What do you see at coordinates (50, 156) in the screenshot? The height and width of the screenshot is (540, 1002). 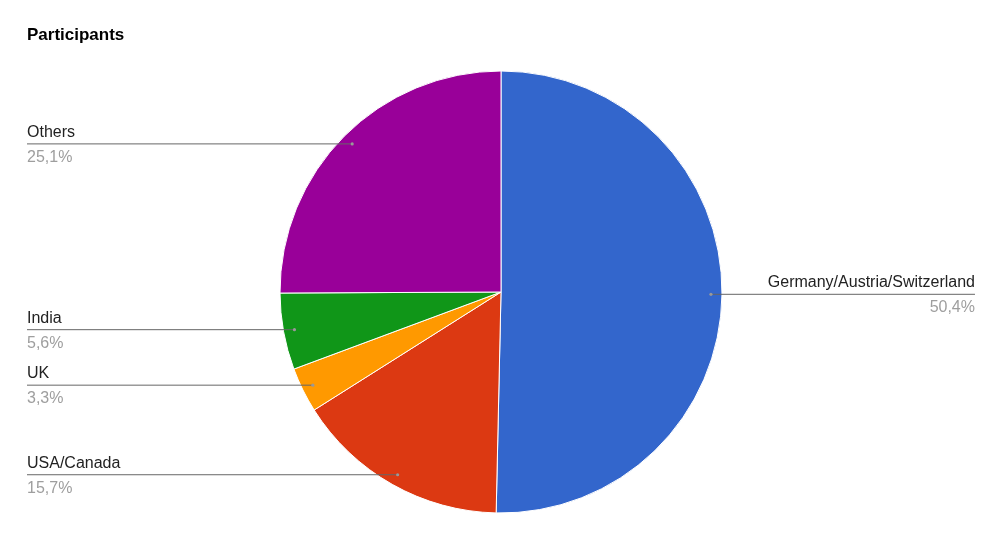 I see `data-label: 25,1%` at bounding box center [50, 156].